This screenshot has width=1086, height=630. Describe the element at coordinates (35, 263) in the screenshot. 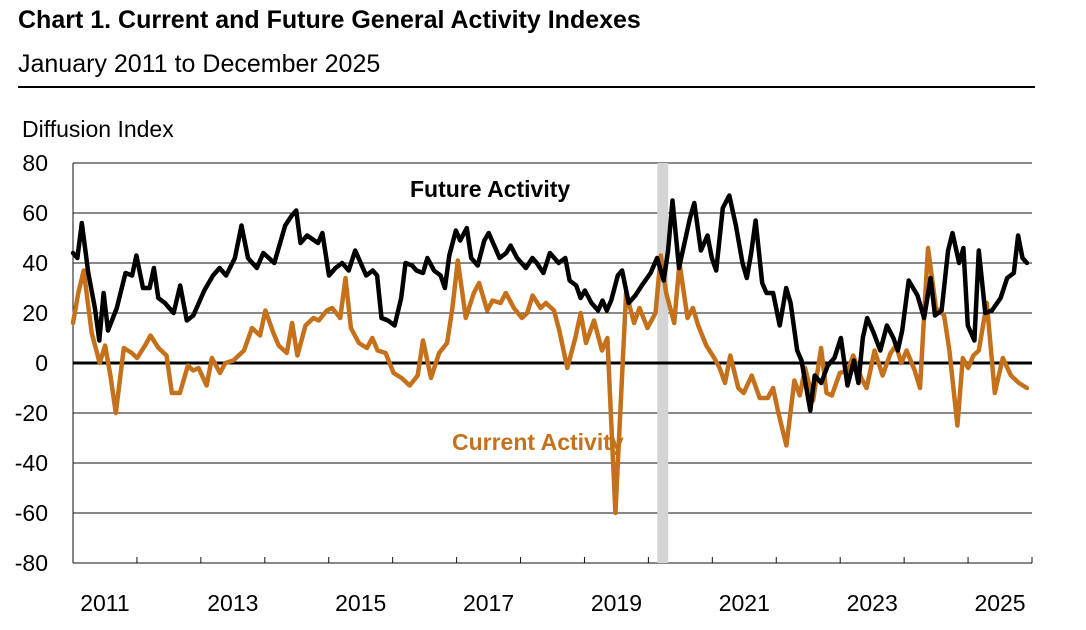

I see `y-tick-label: 40` at that location.